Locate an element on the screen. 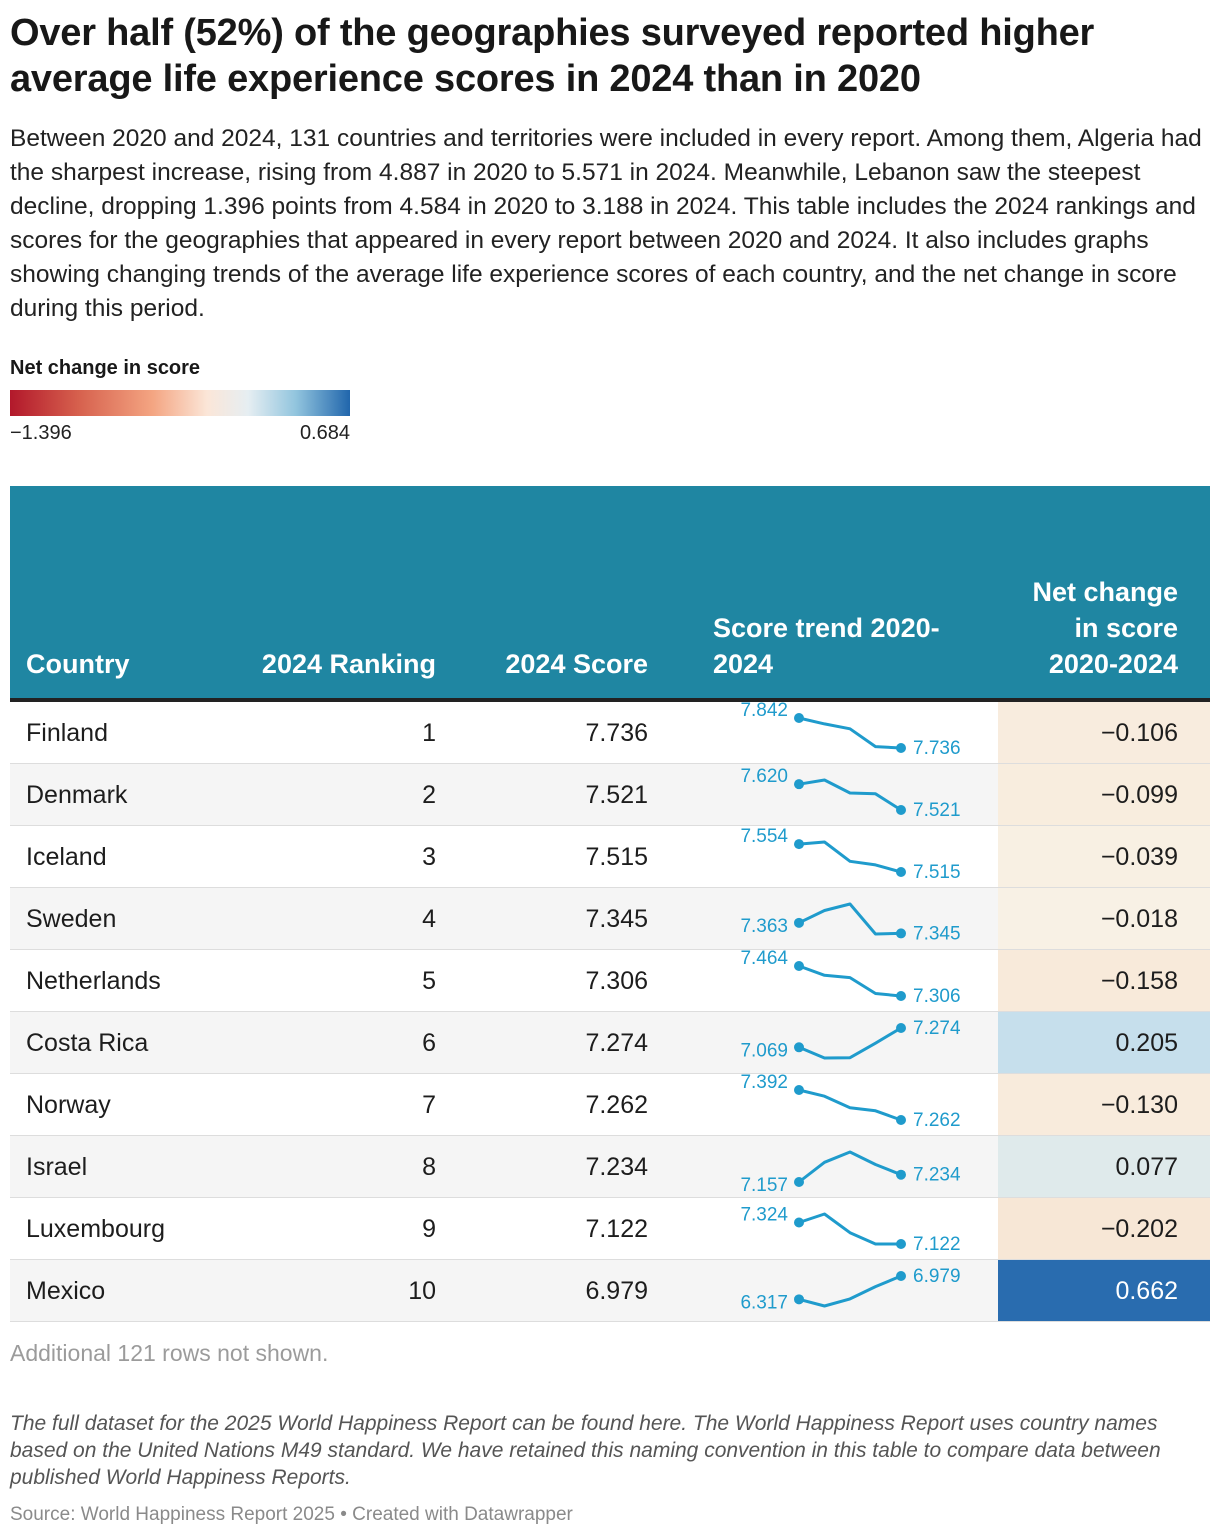  score-cell: 7.122 is located at coordinates (616, 1229).